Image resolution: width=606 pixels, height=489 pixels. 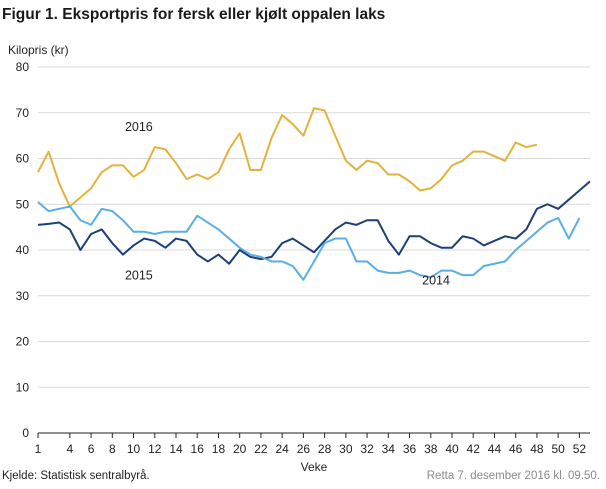 What do you see at coordinates (580, 449) in the screenshot?
I see `x-tick-label: 52` at bounding box center [580, 449].